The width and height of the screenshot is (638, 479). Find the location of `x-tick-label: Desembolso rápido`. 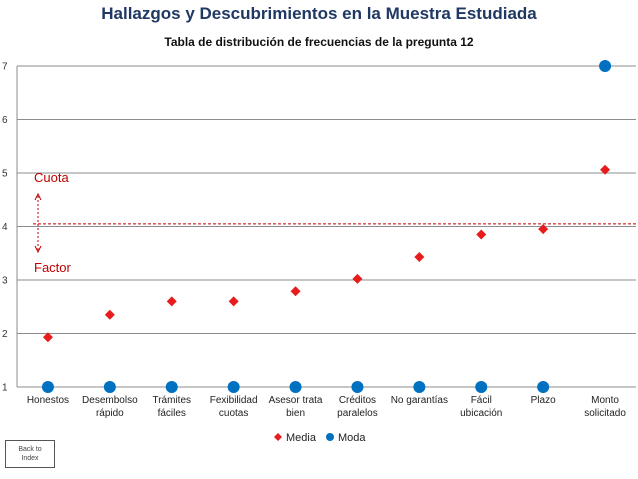

x-tick-label: Desembolso rápido is located at coordinates (110, 407).